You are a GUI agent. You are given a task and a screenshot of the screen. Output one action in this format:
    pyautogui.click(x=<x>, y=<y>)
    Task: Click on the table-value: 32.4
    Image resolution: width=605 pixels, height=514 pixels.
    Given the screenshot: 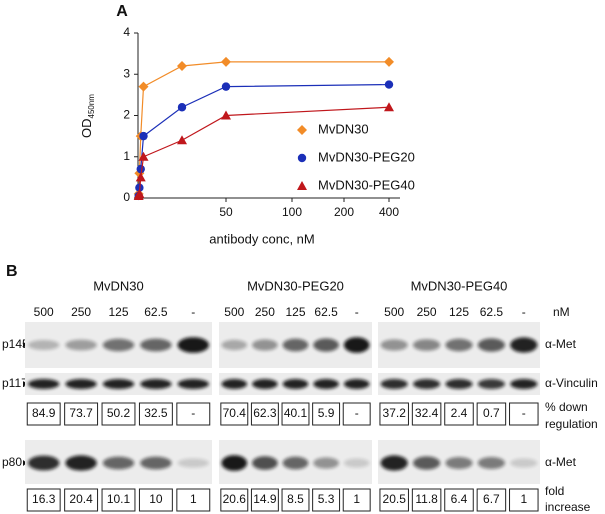 What is the action you would take?
    pyautogui.click(x=427, y=413)
    